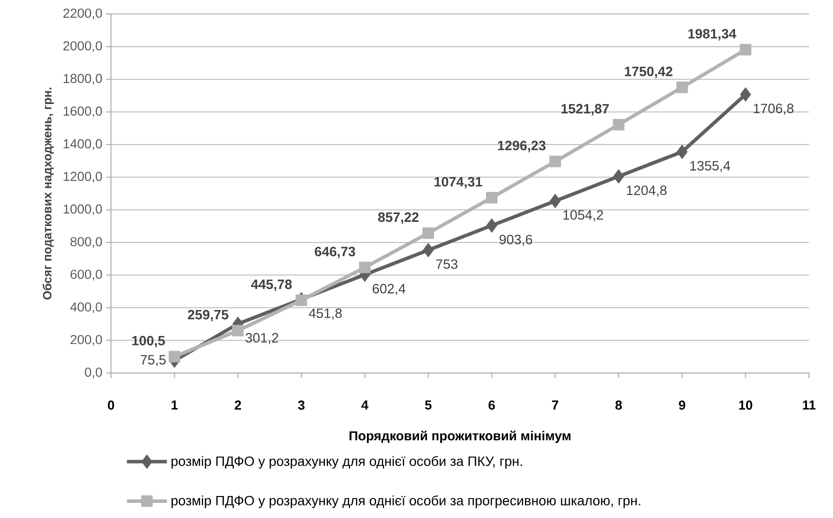 This screenshot has height=518, width=833. I want to click on x-tick-label: 1, so click(175, 405).